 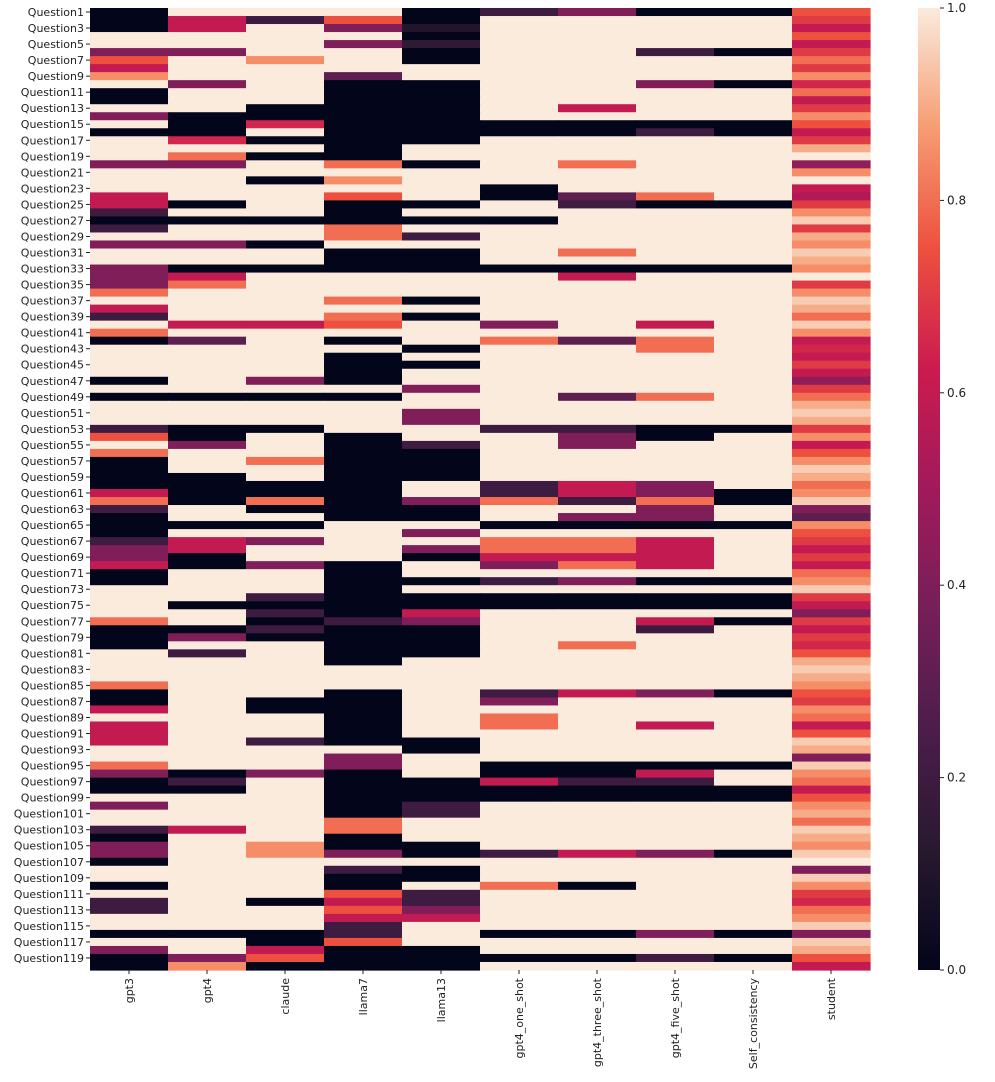 What do you see at coordinates (52, 381) in the screenshot?
I see `y-tick-label: Question47` at bounding box center [52, 381].